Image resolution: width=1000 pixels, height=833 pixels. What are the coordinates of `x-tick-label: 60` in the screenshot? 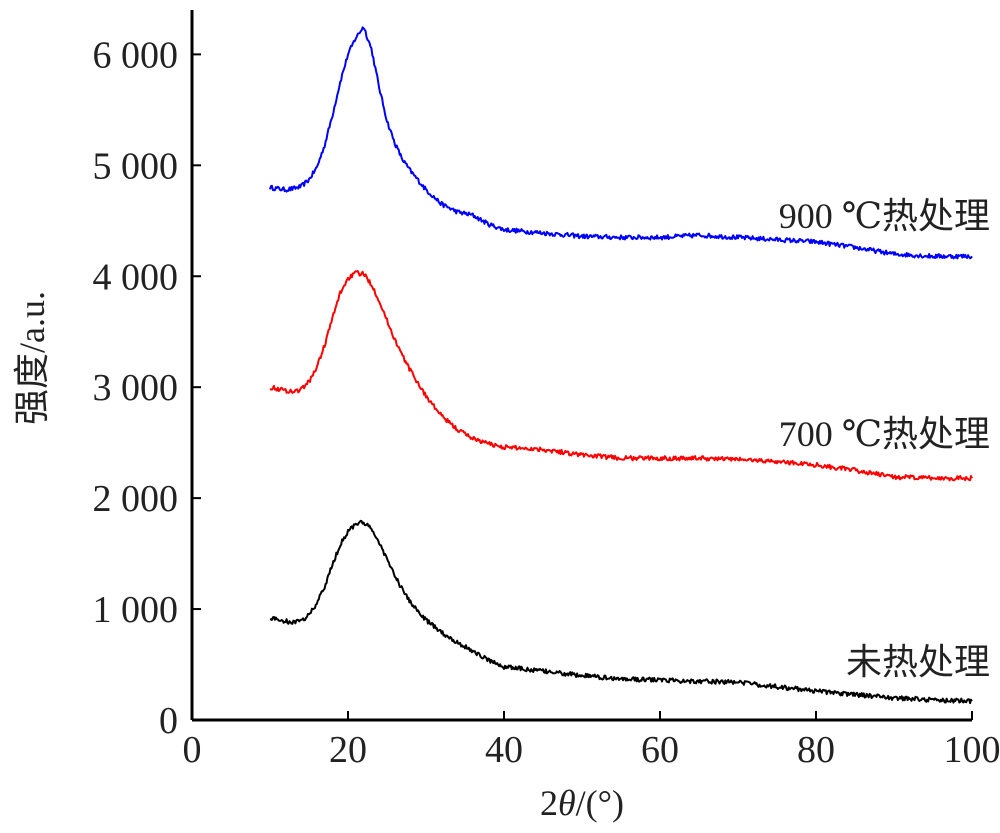 It's located at (660, 750).